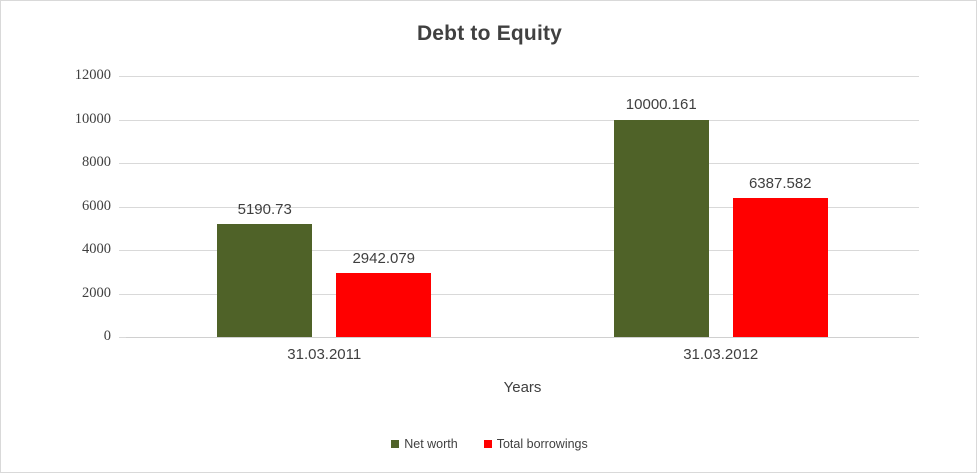 This screenshot has width=977, height=473. I want to click on data-label: 6387.582, so click(780, 184).